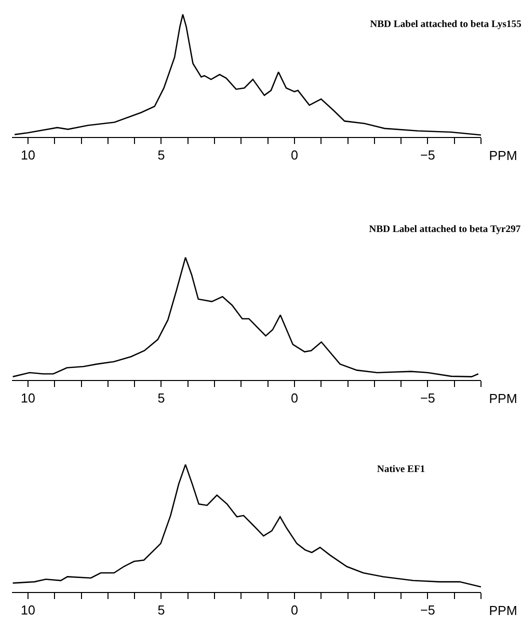 Image resolution: width=527 pixels, height=624 pixels. I want to click on chart-title: NBD Label attached to beta Tyr297, so click(445, 229).